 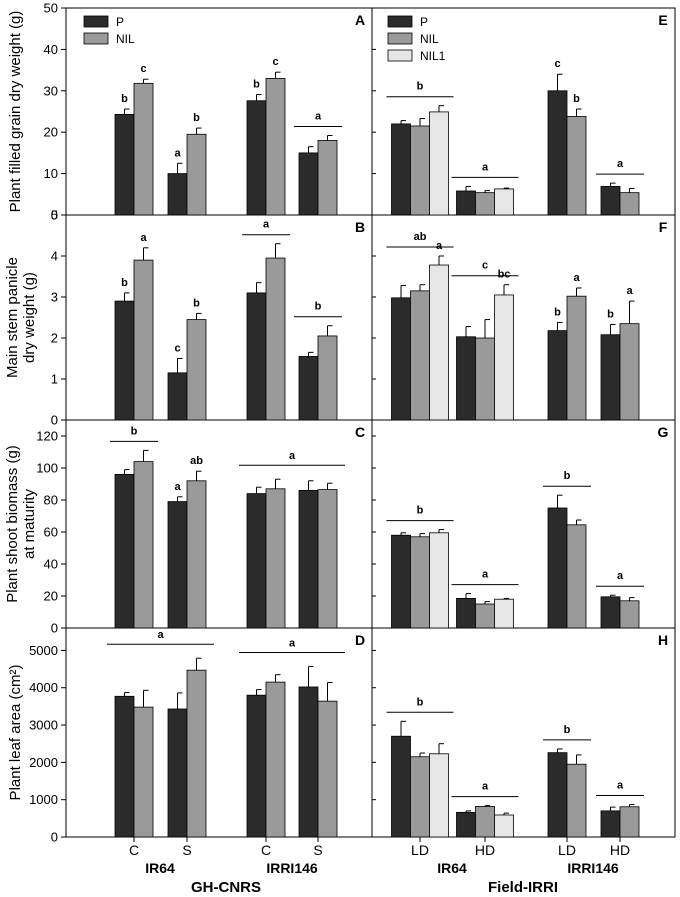 I want to click on x-category-label: C, so click(x=266, y=850).